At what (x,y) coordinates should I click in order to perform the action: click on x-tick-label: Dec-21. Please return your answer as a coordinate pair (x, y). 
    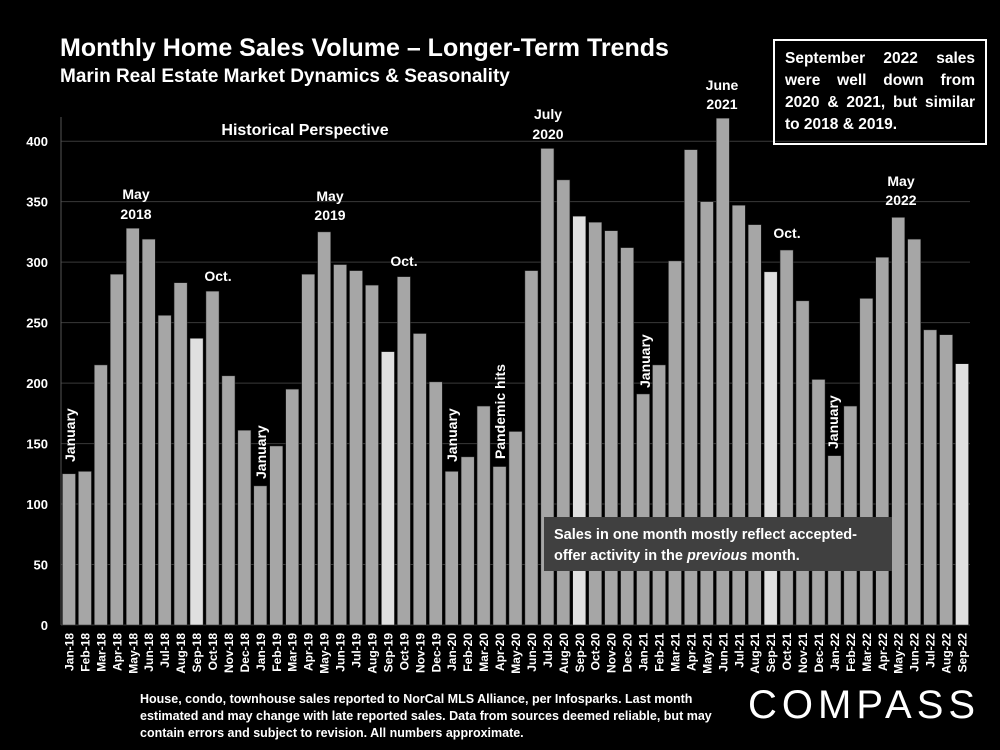
    Looking at the image, I should click on (819, 653).